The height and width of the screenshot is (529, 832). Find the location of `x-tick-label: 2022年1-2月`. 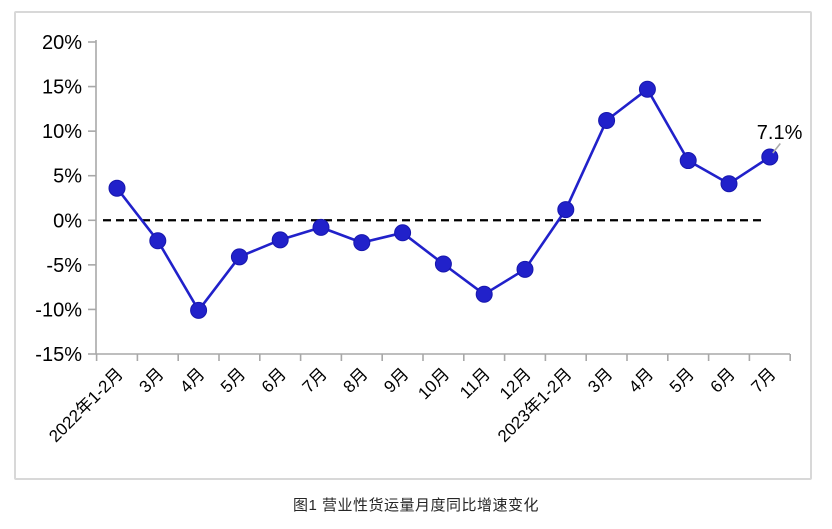

x-tick-label: 2022年1-2月 is located at coordinates (86, 405).